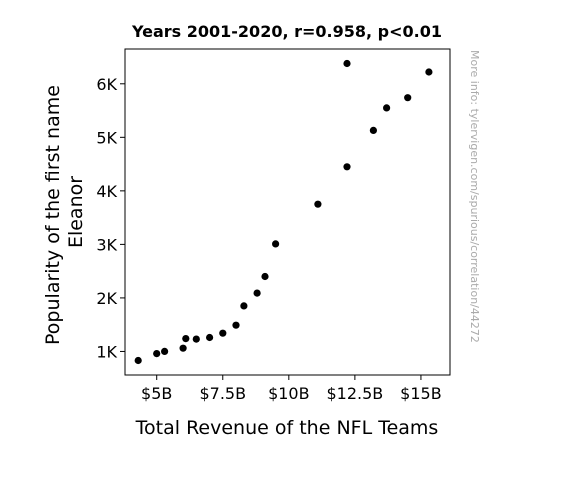 Image resolution: width=575 pixels, height=500 pixels. What do you see at coordinates (106, 244) in the screenshot?
I see `y-tick-label-3: 3K` at bounding box center [106, 244].